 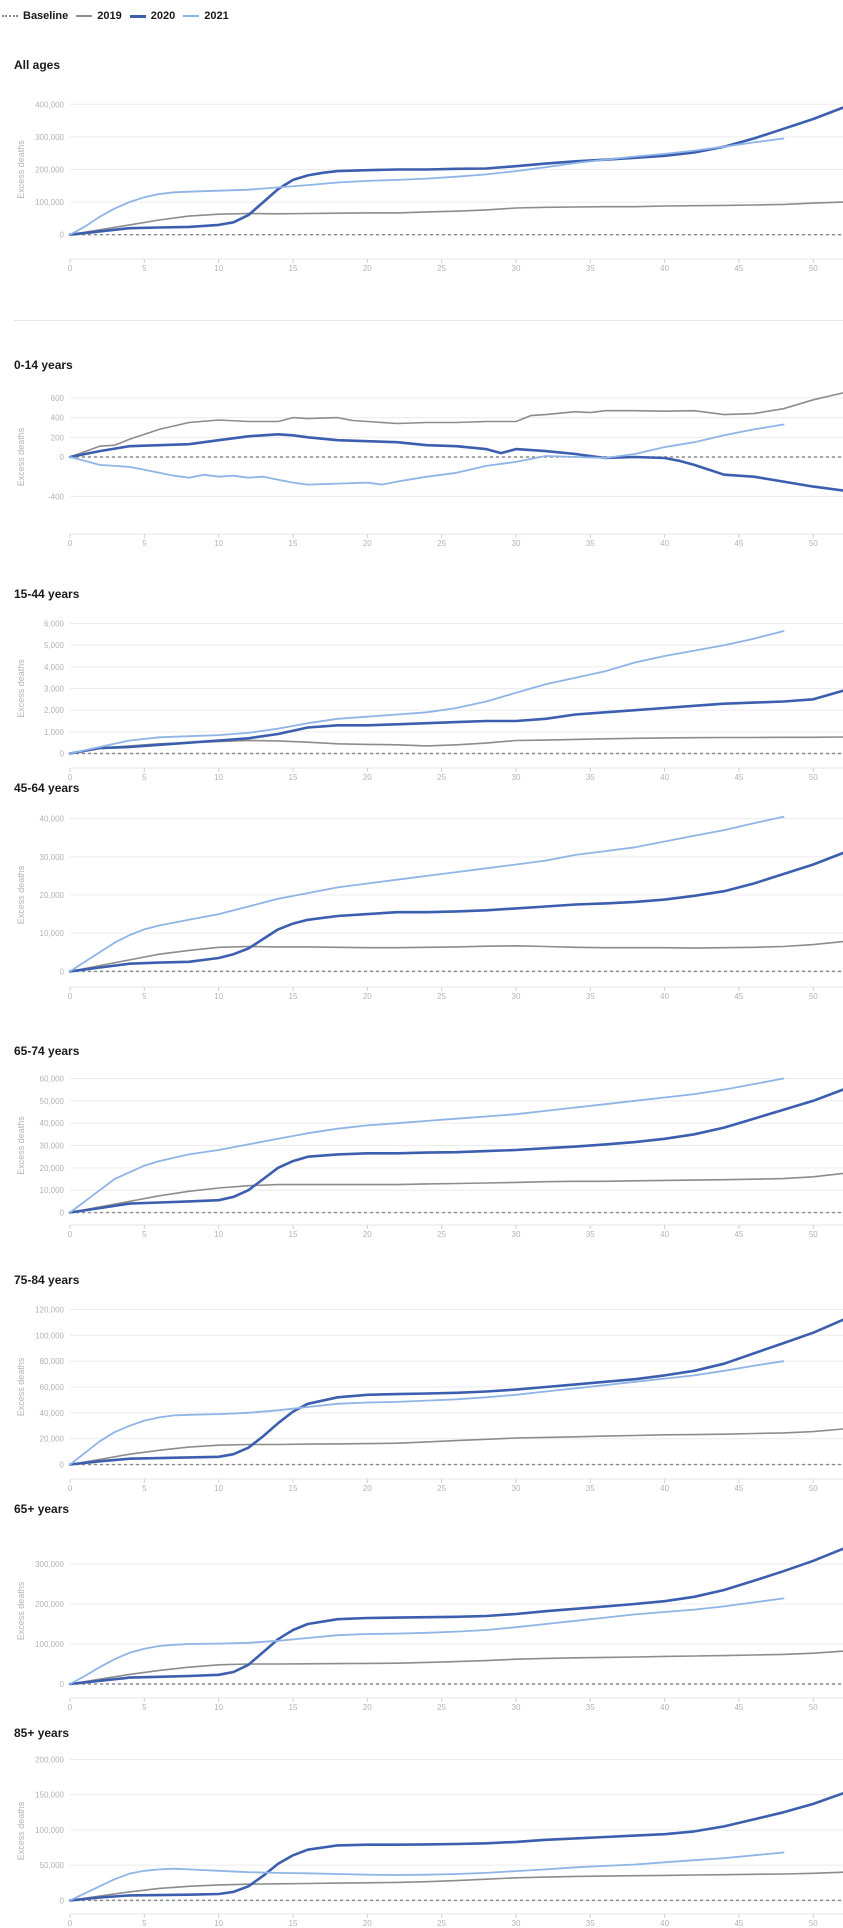 I want to click on panel-divider, so click(x=428, y=320).